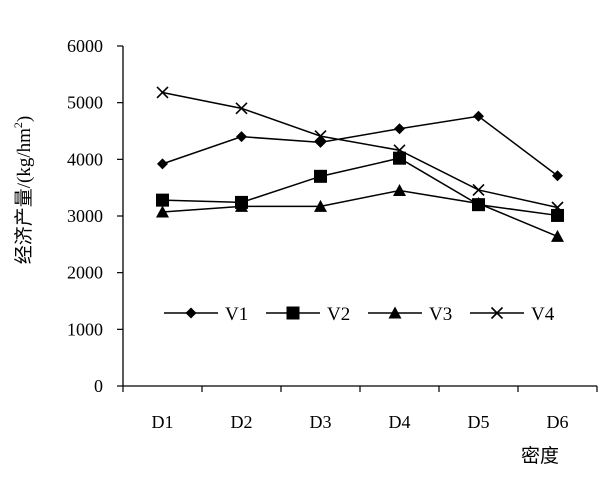  I want to click on legend-item-v3: V3, so click(410, 314).